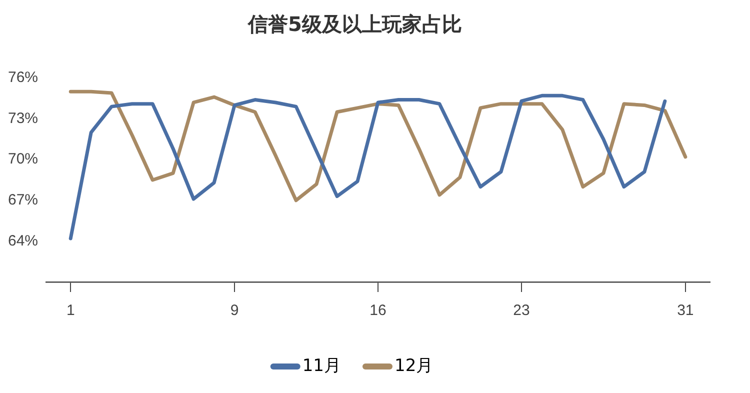 The image size is (750, 393). I want to click on y-tick-label: 76%, so click(23, 77).